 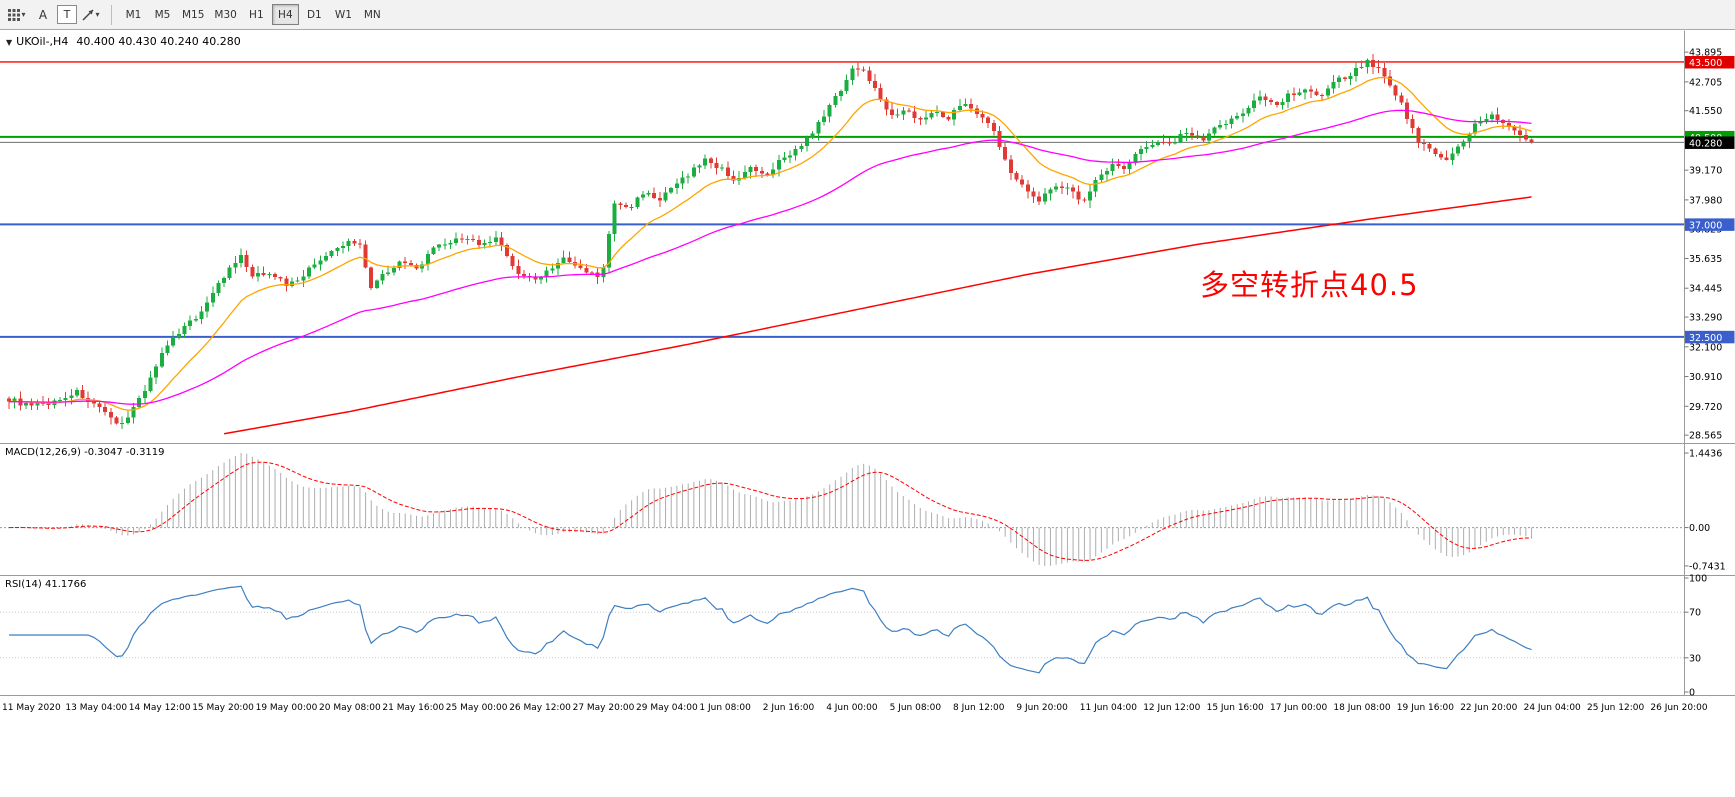 What do you see at coordinates (223, 708) in the screenshot?
I see `time-axis-label: 15 May 20:00` at bounding box center [223, 708].